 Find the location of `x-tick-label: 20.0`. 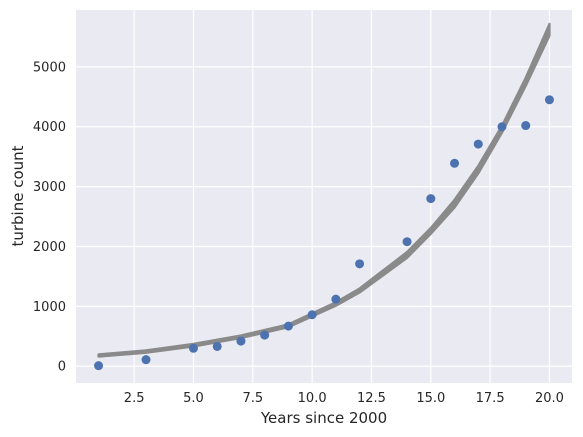

x-tick-label: 20.0 is located at coordinates (549, 398).